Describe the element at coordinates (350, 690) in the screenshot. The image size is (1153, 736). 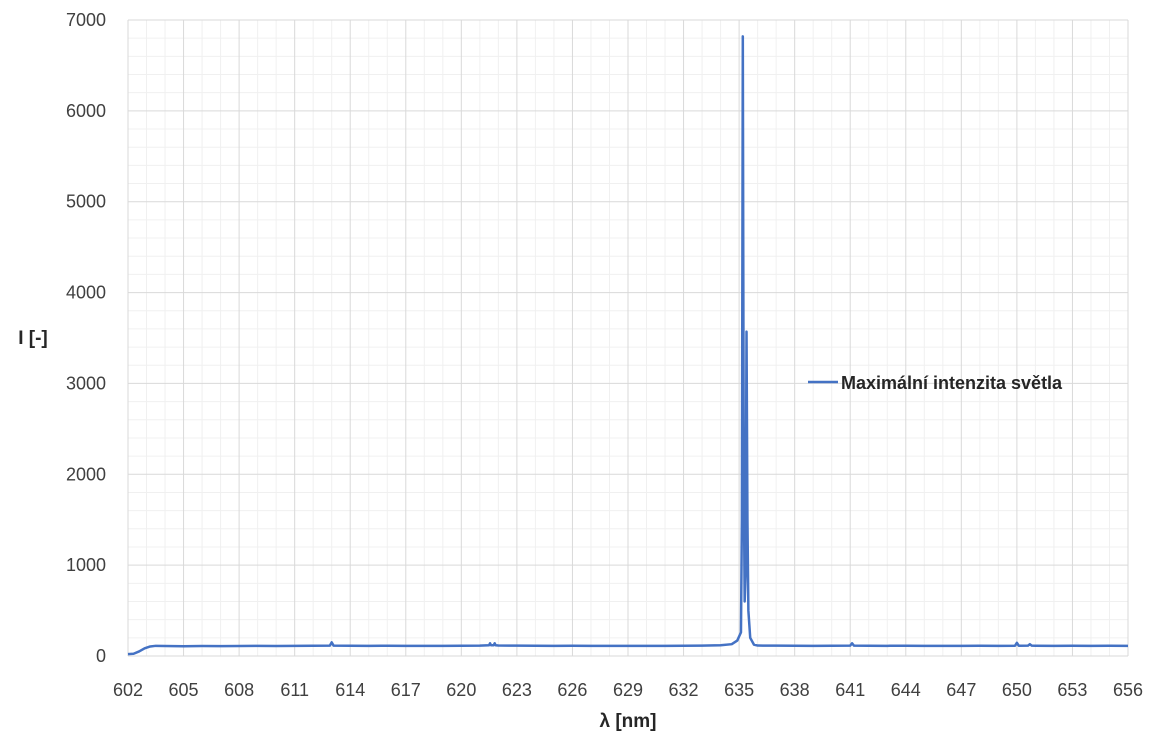
I see `x-tick-label: 614` at that location.